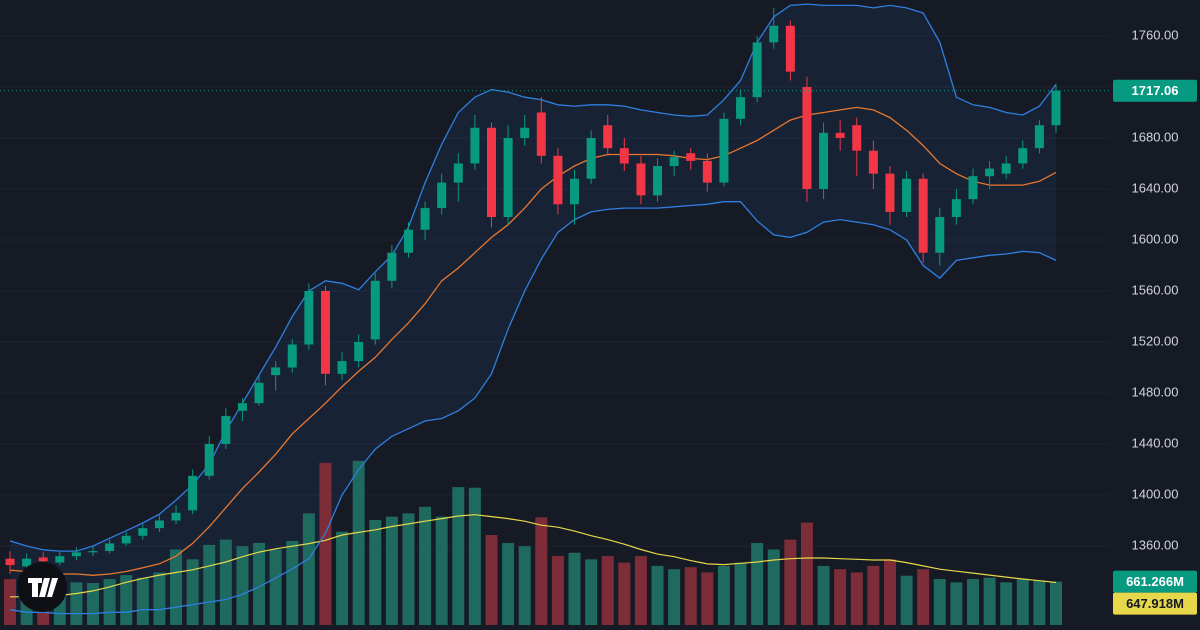 The width and height of the screenshot is (1200, 630). I want to click on logo, so click(42, 587).